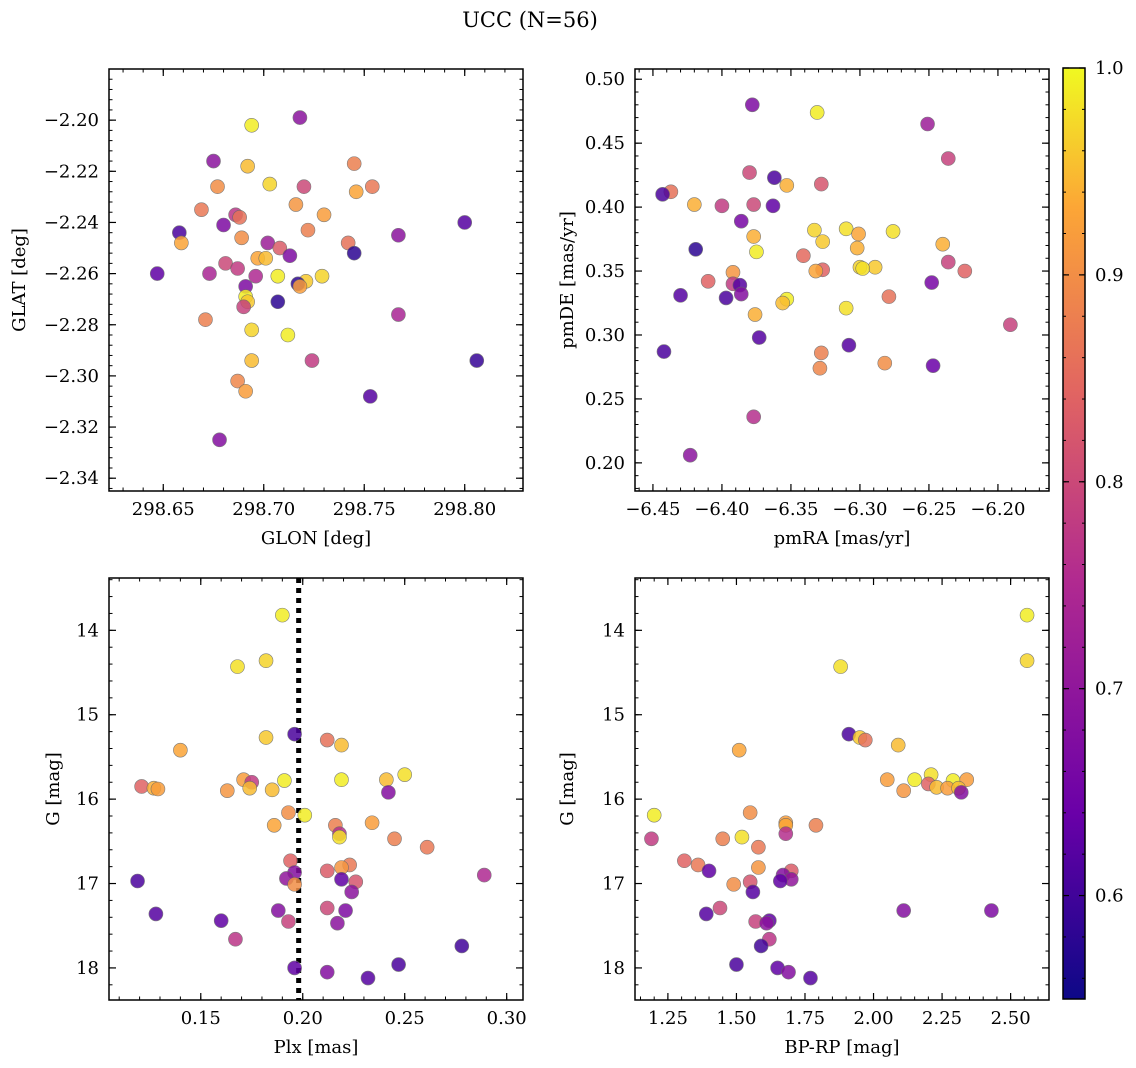 The width and height of the screenshot is (1136, 1068). What do you see at coordinates (316, 1047) in the screenshot?
I see `x-axis-label: Plx [mas]` at bounding box center [316, 1047].